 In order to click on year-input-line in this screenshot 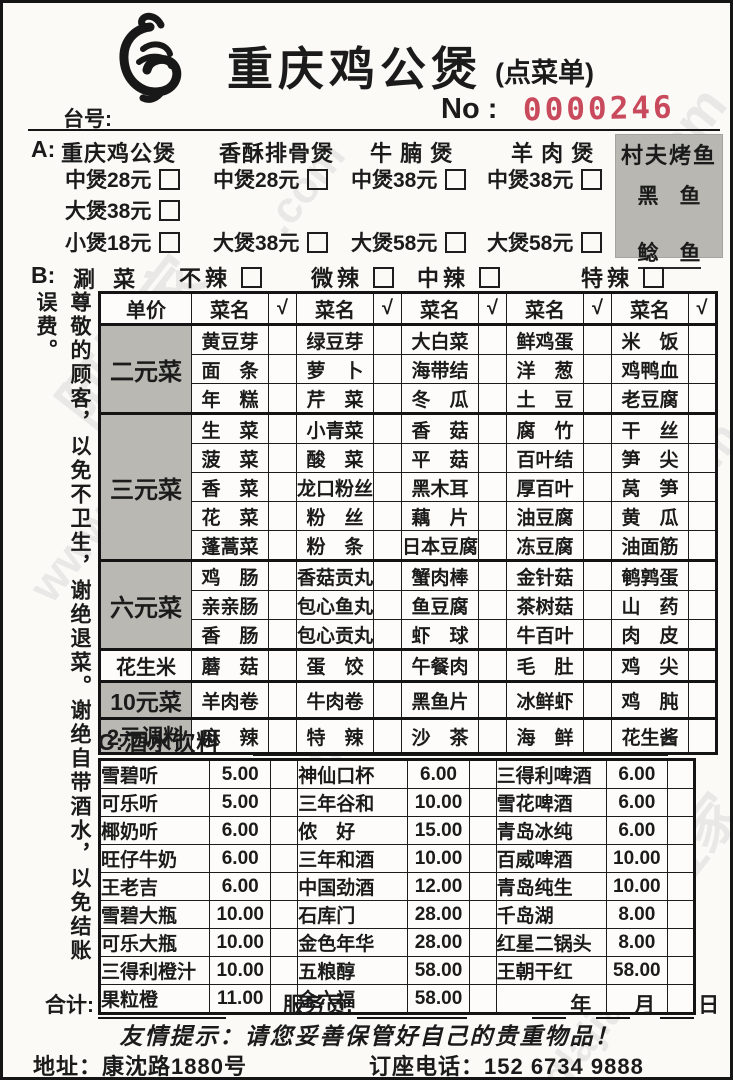, I will do `click(548, 1007)`.